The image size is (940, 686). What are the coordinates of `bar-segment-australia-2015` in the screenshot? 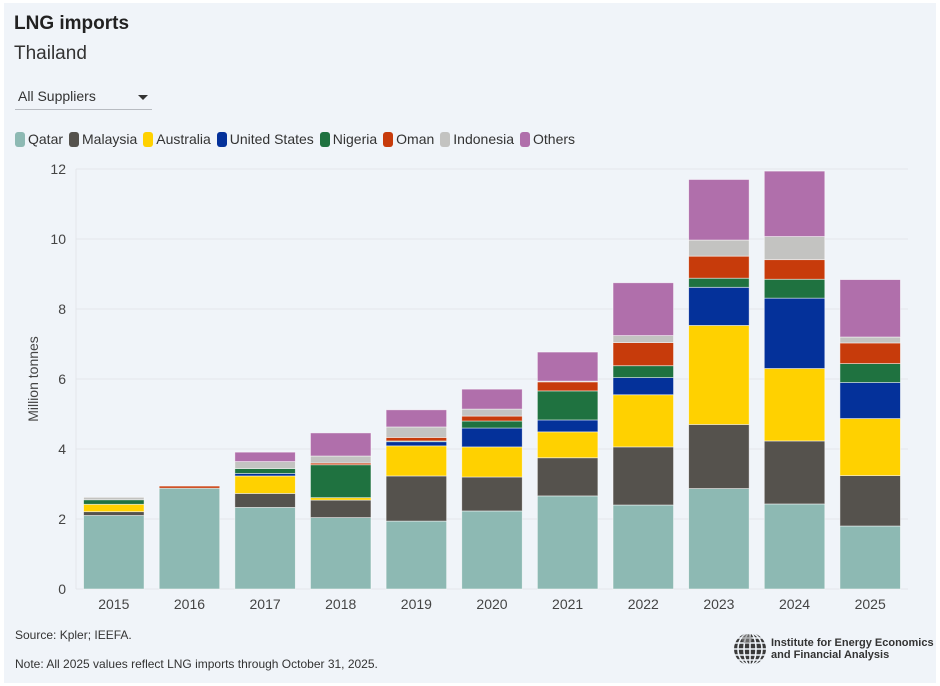 It's located at (114, 508).